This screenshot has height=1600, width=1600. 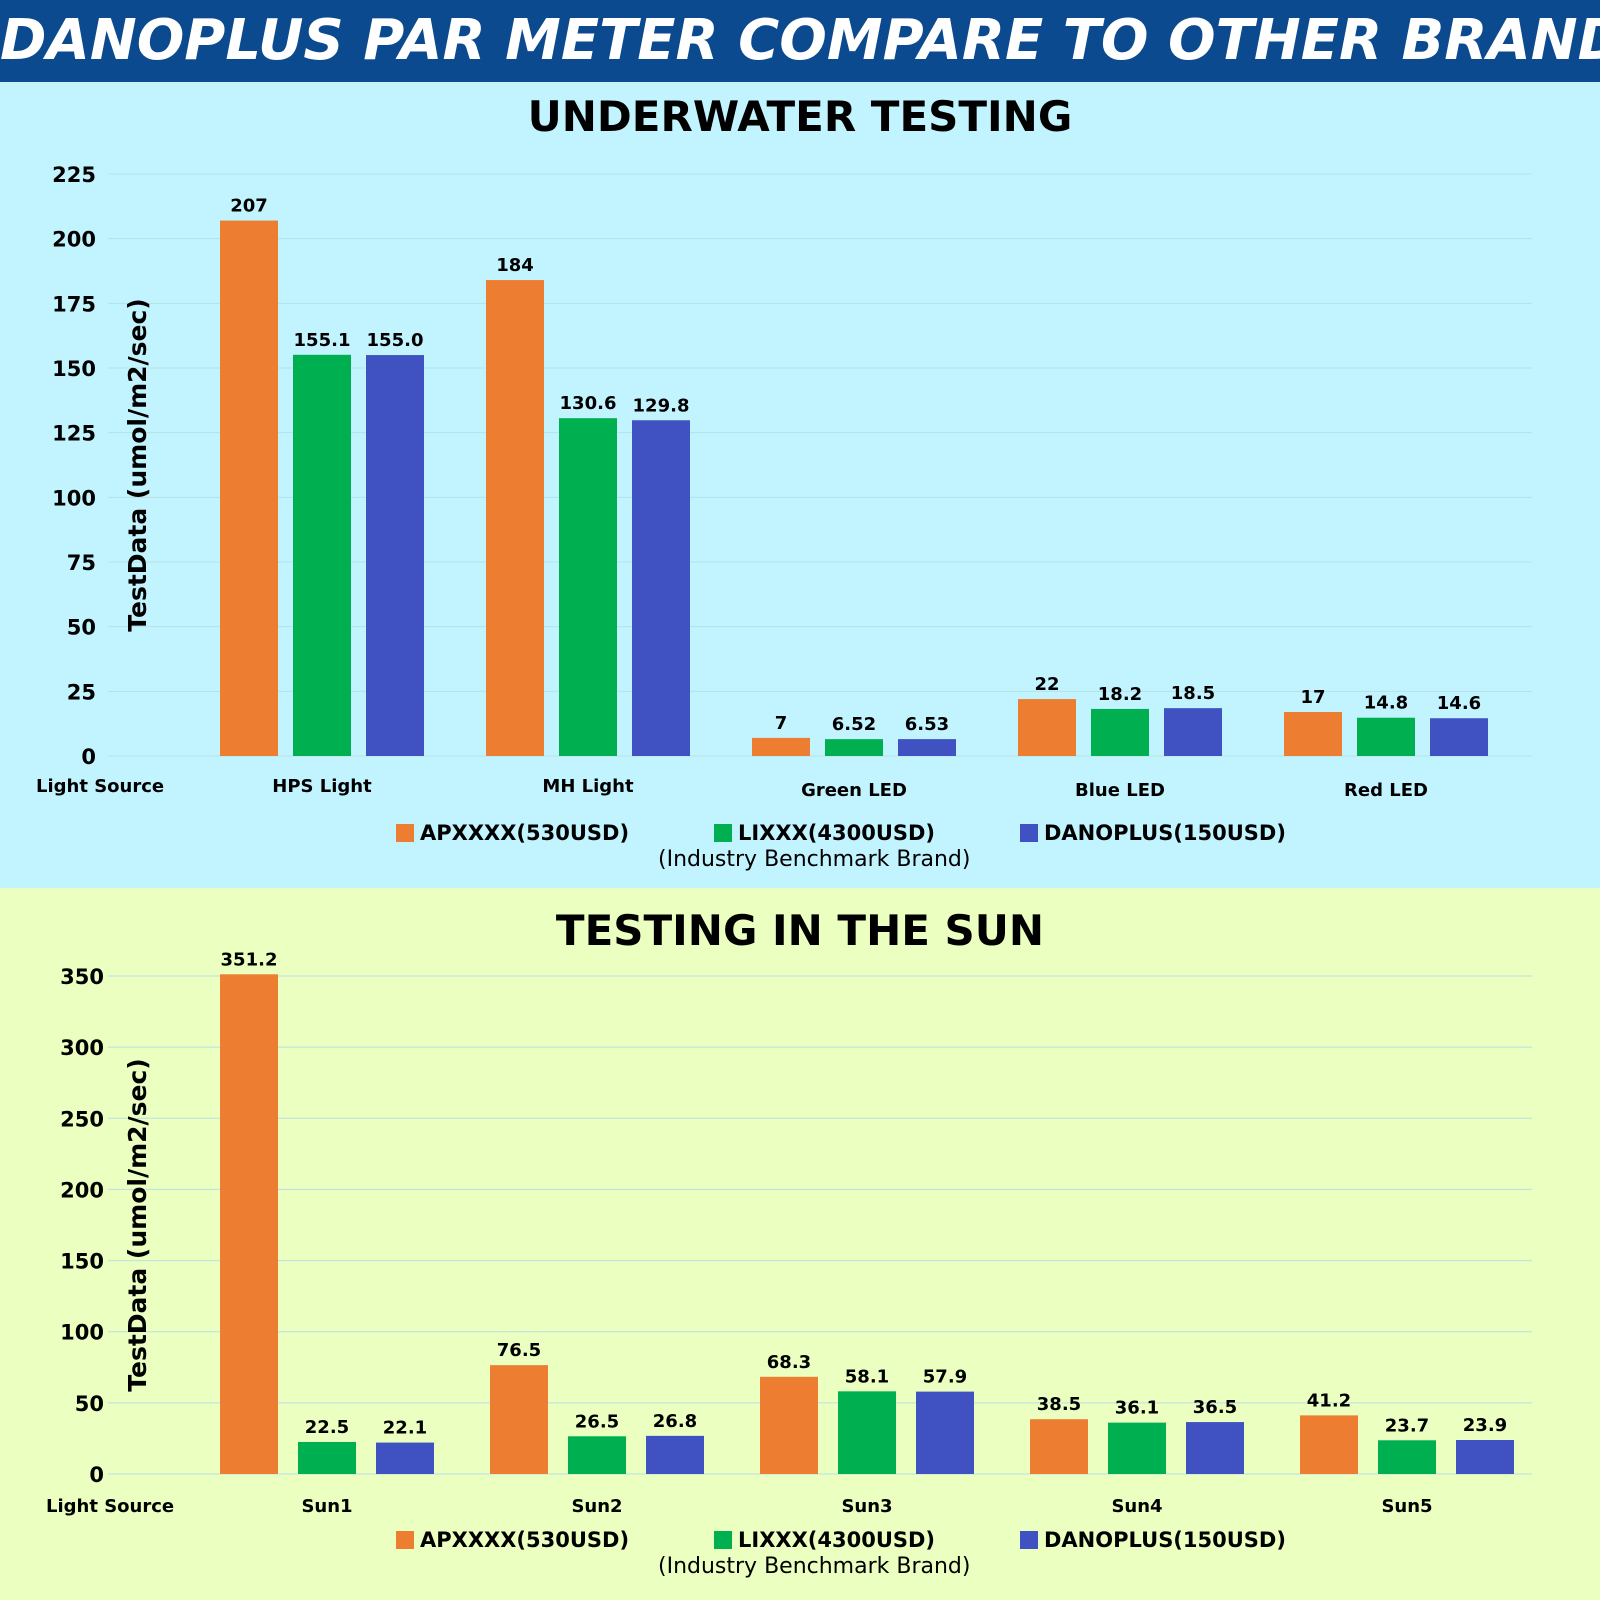 I want to click on y-tick-label: 75, so click(x=81, y=563).